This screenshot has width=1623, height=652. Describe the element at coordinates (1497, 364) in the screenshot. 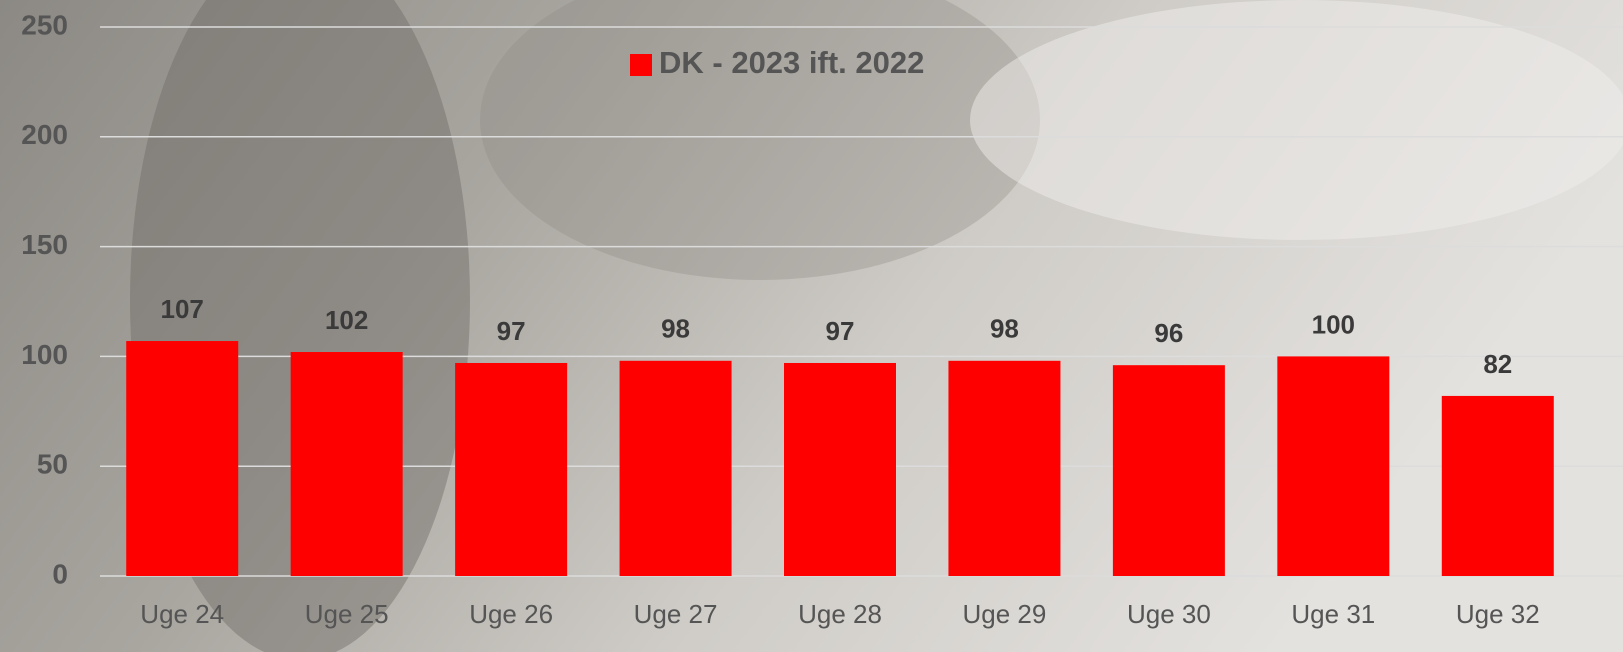

I see `value-label: 82` at that location.